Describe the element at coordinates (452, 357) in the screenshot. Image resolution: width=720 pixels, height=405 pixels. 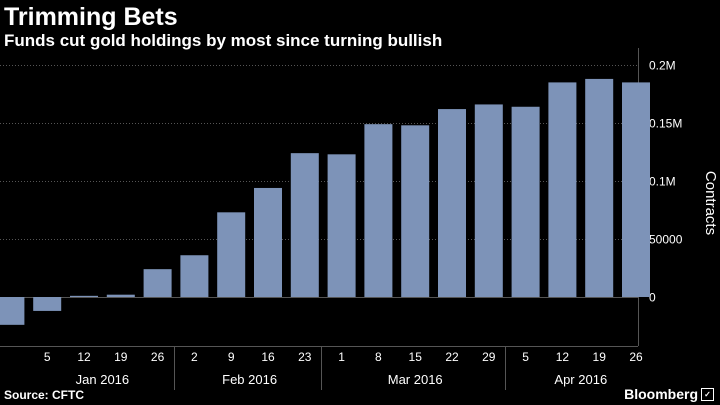
I see `x-tick-label: 22` at that location.